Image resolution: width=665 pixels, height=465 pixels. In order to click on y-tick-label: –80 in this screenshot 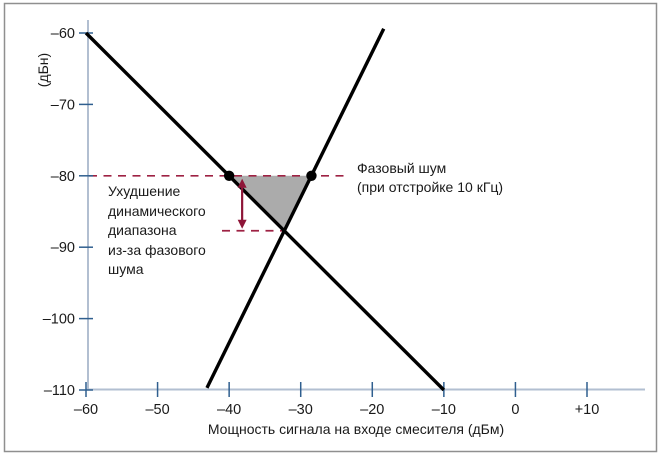, I will do `click(63, 177)`.